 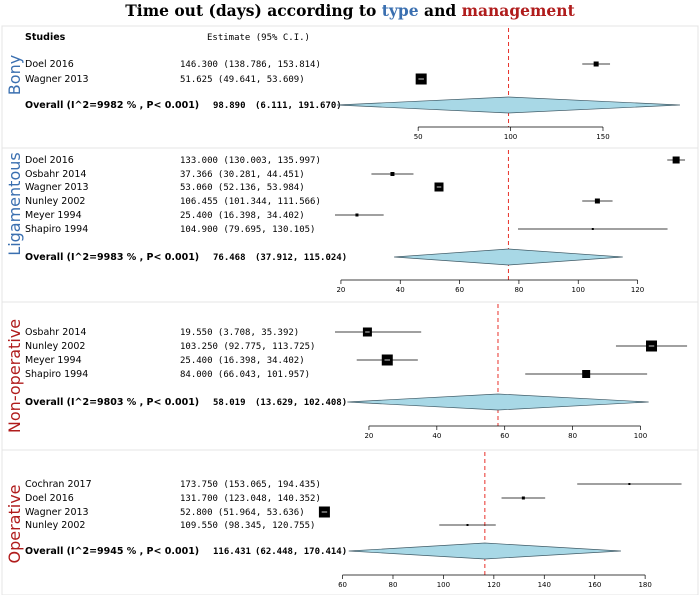 I want to click on overall-estimate: 98.890, so click(x=229, y=106).